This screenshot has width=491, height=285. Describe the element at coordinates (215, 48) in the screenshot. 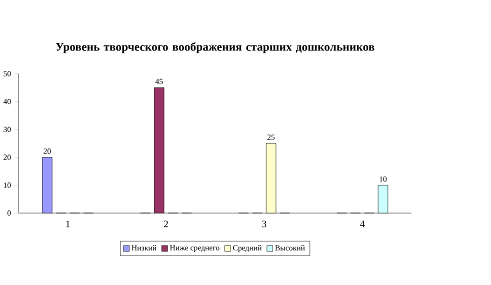

I see `chart-title: Уровень творческого воображения старших дошкольников` at that location.